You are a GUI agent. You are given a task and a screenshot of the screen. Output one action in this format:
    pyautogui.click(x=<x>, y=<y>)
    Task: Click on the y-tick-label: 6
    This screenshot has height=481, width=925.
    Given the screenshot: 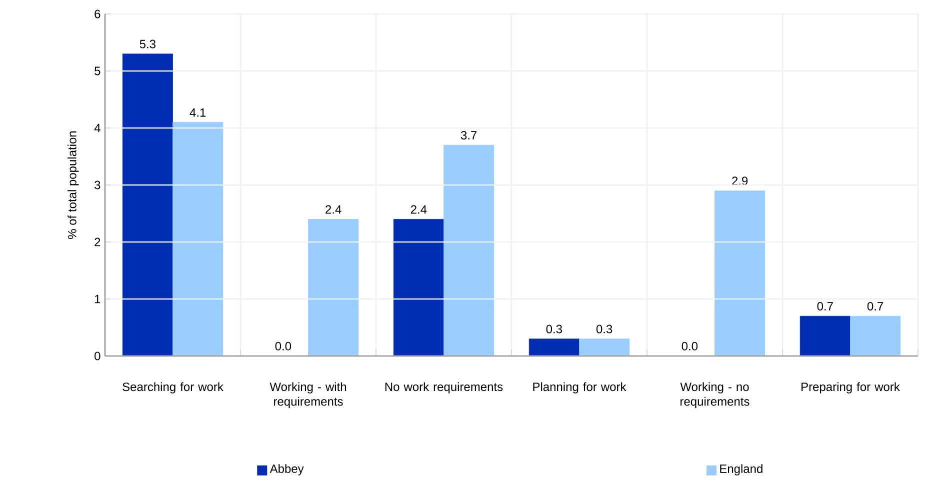 What is the action you would take?
    pyautogui.click(x=97, y=14)
    